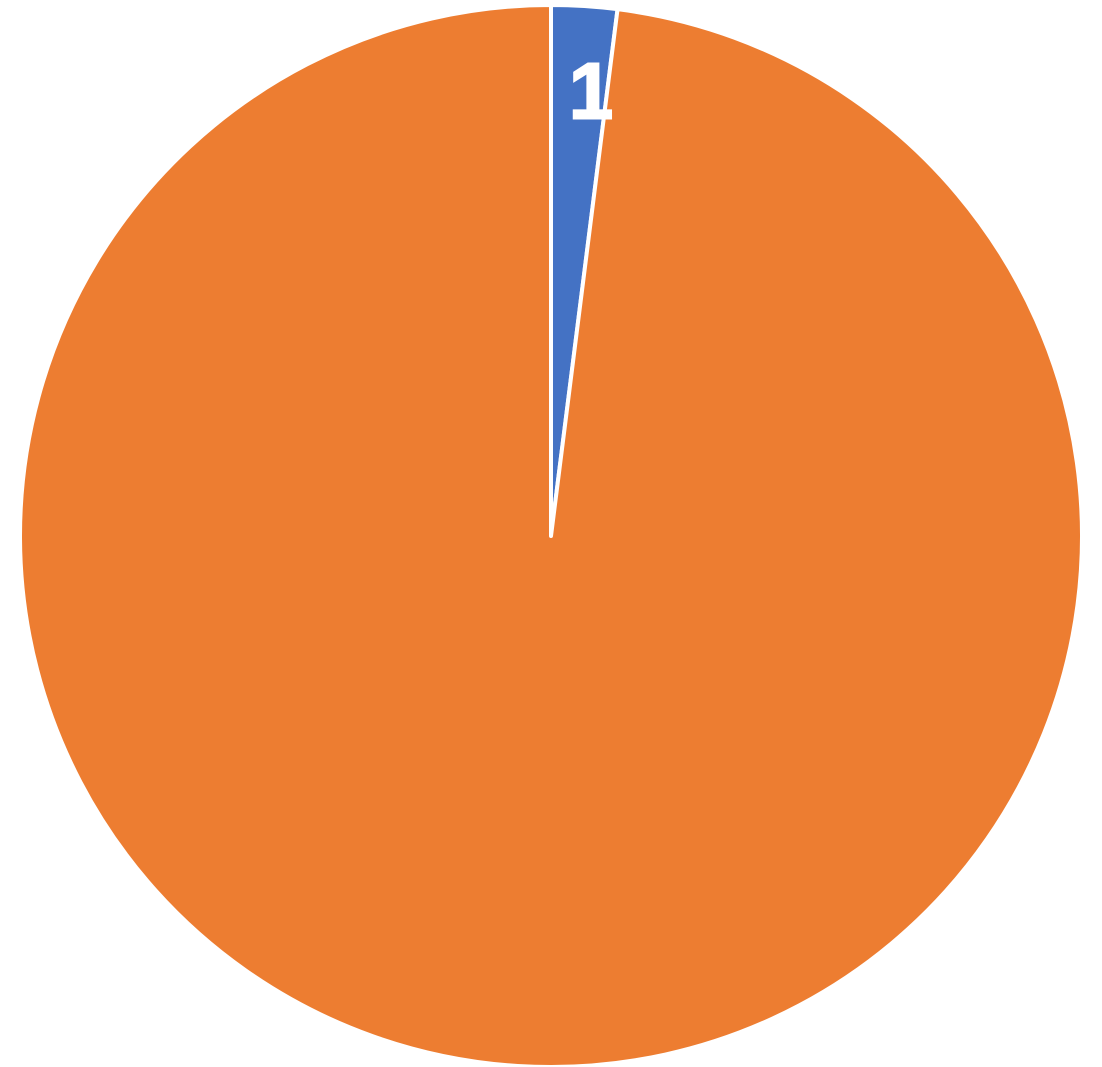  I want to click on pie-data-label-1: 1, so click(591, 90).